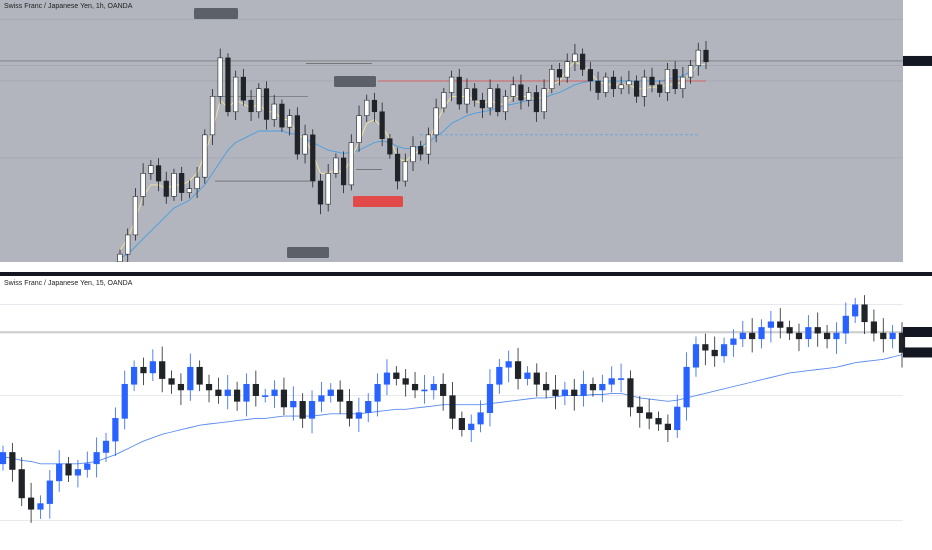 This screenshot has width=932, height=550. I want to click on panel-separator, so click(466, 274).